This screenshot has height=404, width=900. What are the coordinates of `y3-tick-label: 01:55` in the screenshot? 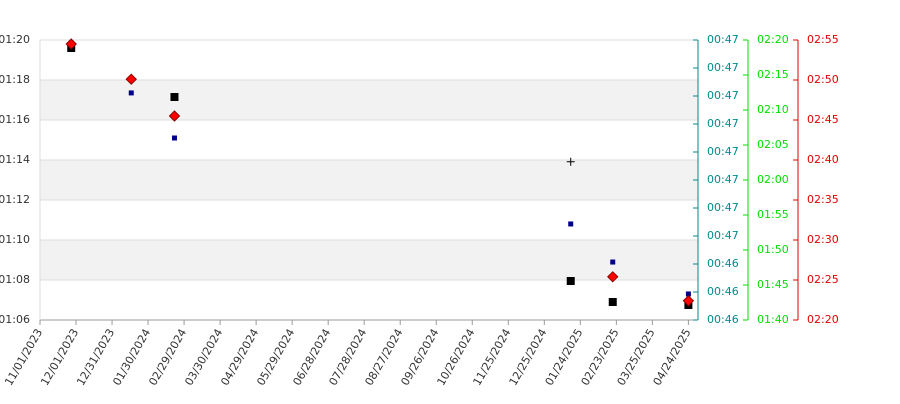 It's located at (773, 214).